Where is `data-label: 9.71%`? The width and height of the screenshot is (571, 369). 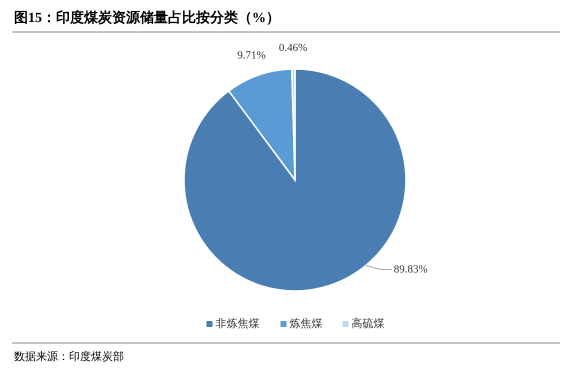
data-label: 9.71% is located at coordinates (251, 55).